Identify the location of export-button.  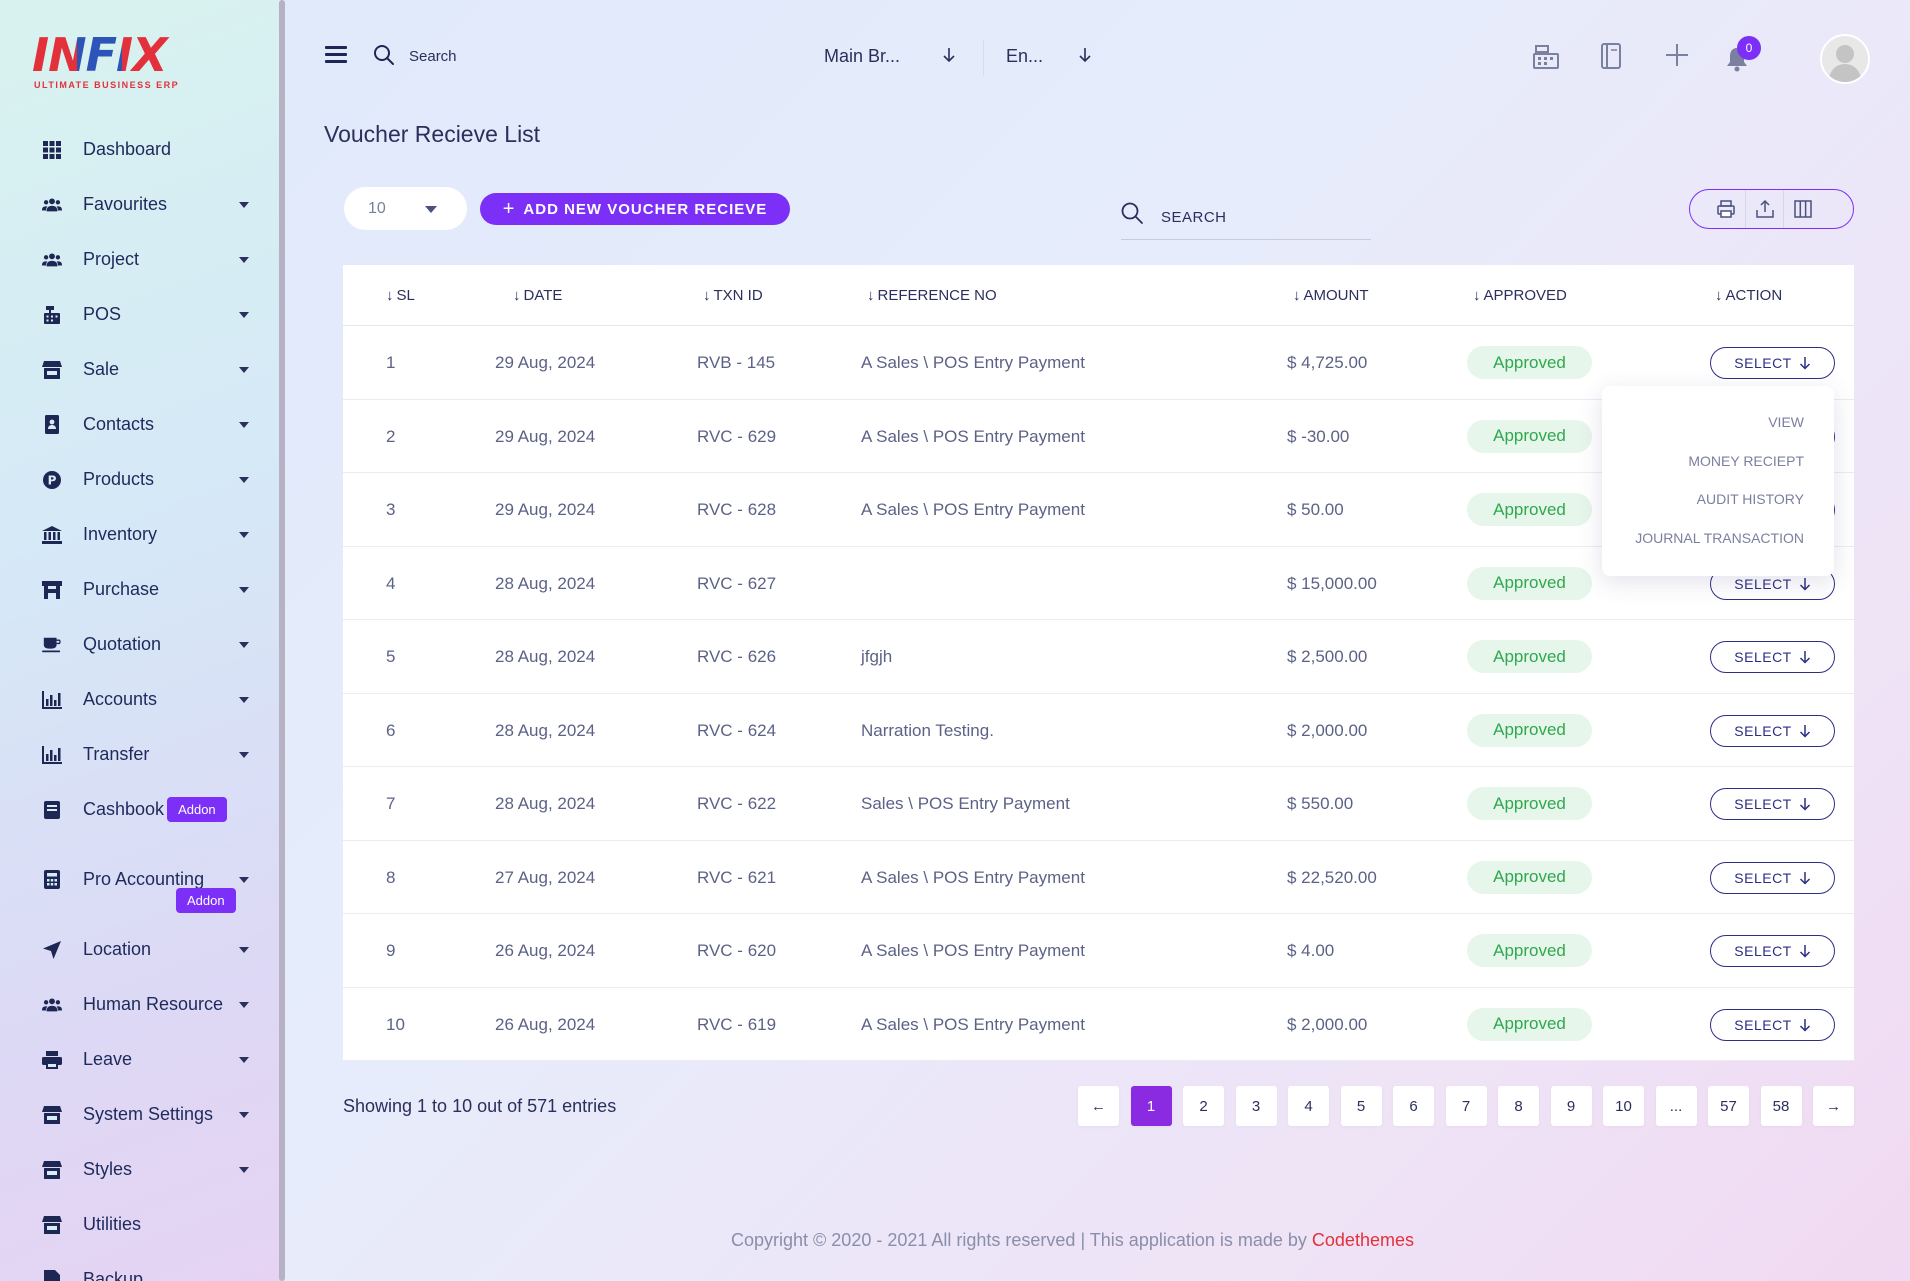
(1764, 209).